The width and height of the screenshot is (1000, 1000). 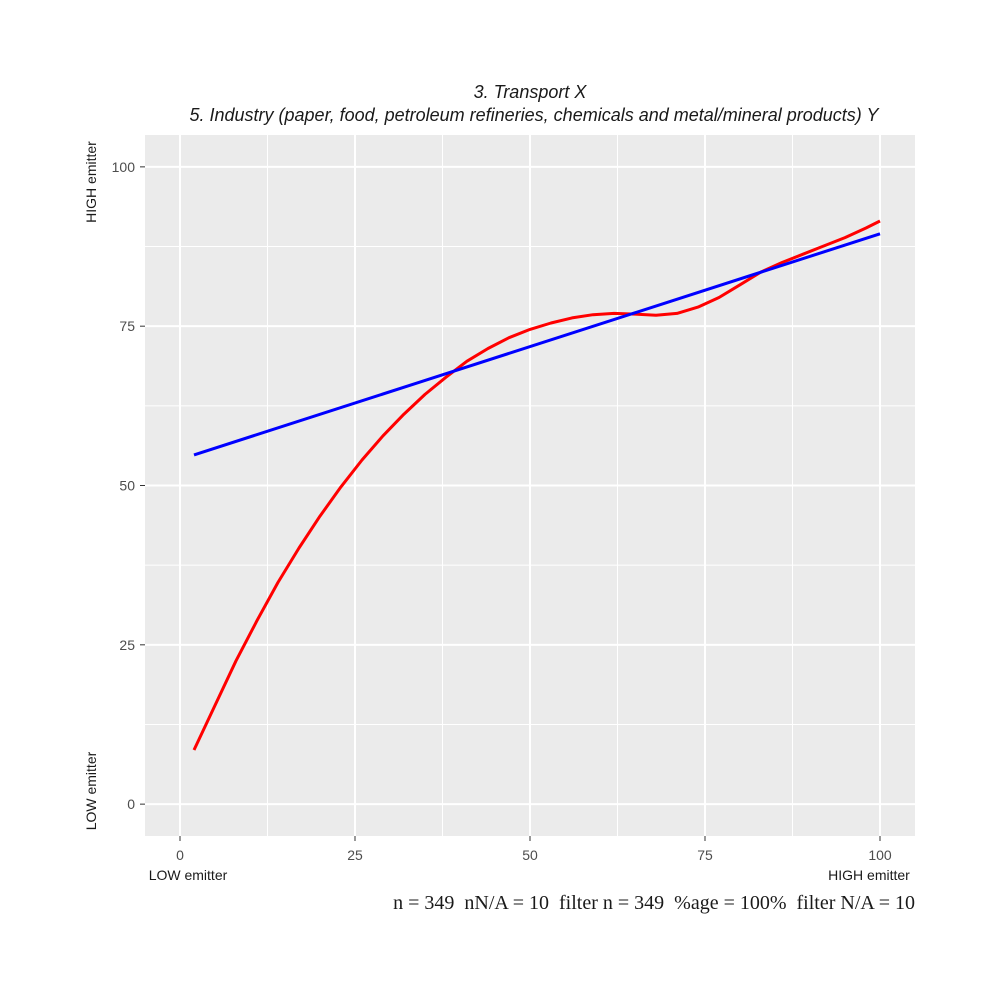 What do you see at coordinates (880, 855) in the screenshot?
I see `x-tick-label: 100` at bounding box center [880, 855].